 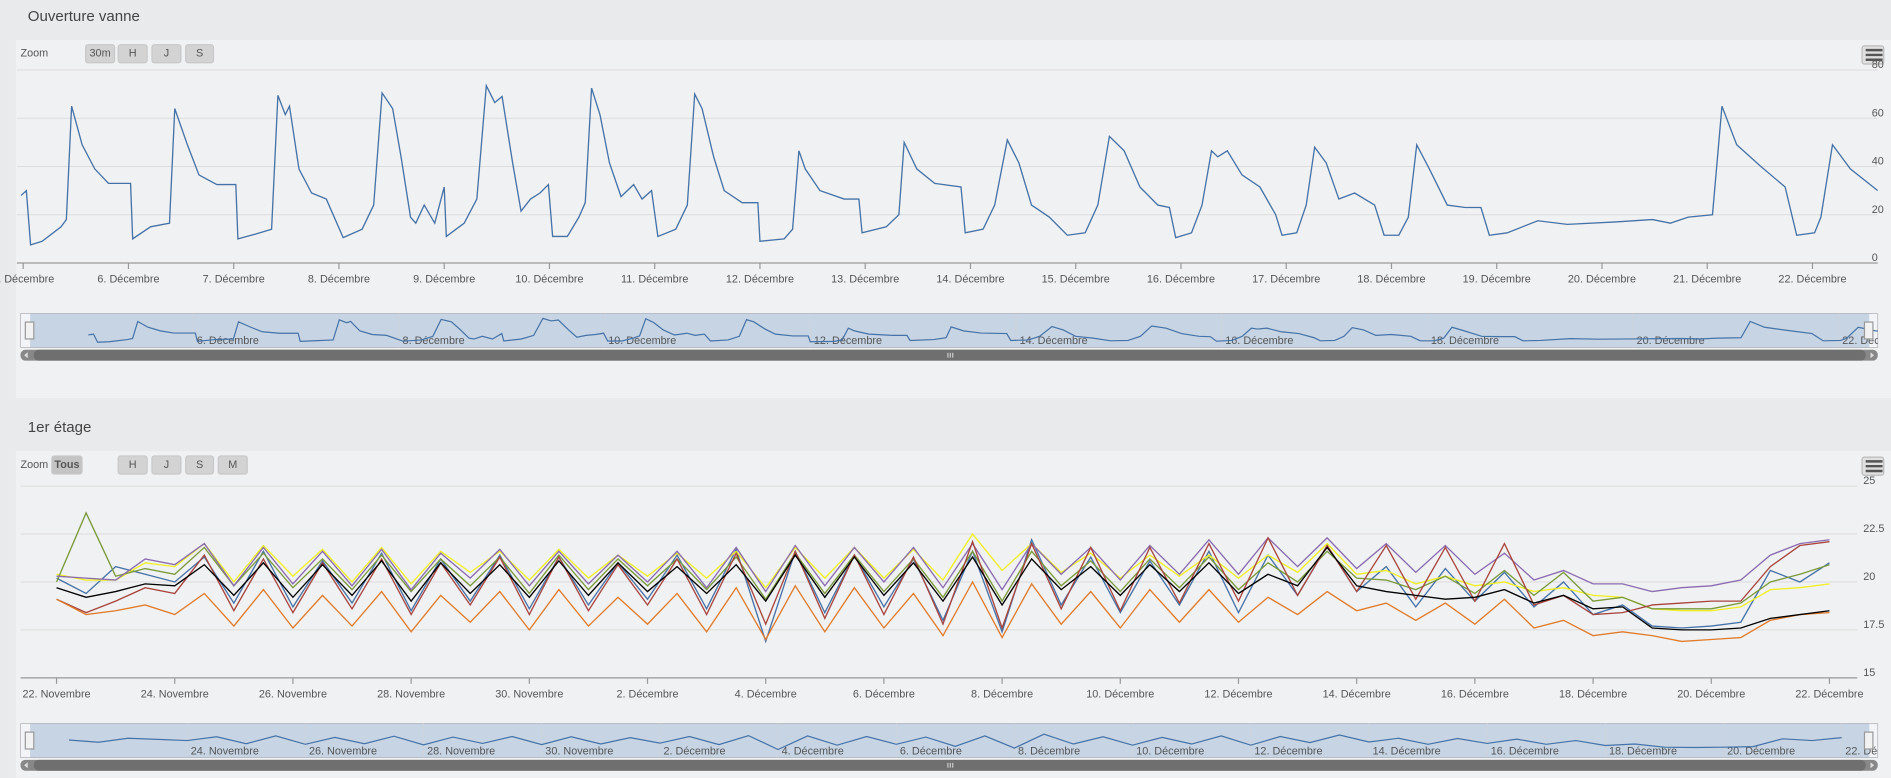 What do you see at coordinates (1497, 280) in the screenshot?
I see `x-tick-label: 19. Décembre` at bounding box center [1497, 280].